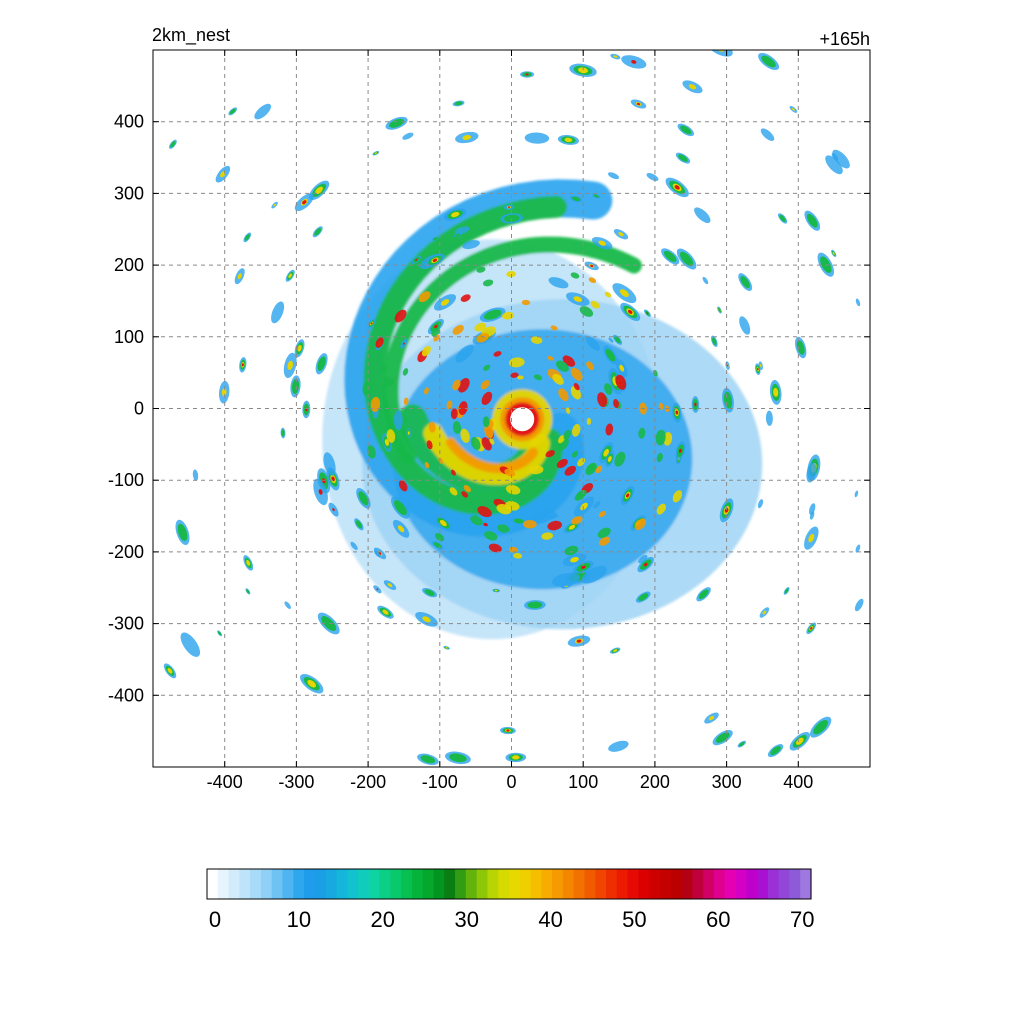 The width and height of the screenshot is (1024, 1024). I want to click on colorbar-tick-label: 30, so click(466, 919).